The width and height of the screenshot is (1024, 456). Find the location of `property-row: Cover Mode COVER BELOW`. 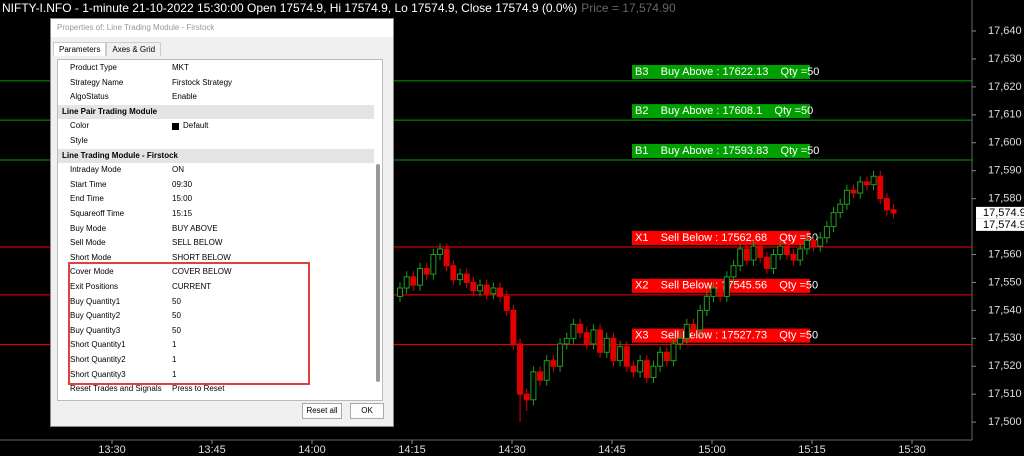

property-row: Cover Mode COVER BELOW is located at coordinates (216, 272).